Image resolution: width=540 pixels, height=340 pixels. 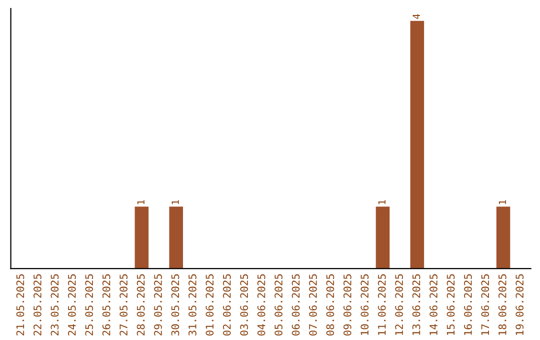 I want to click on x-tick-label: 17.06.2025, so click(x=485, y=304).